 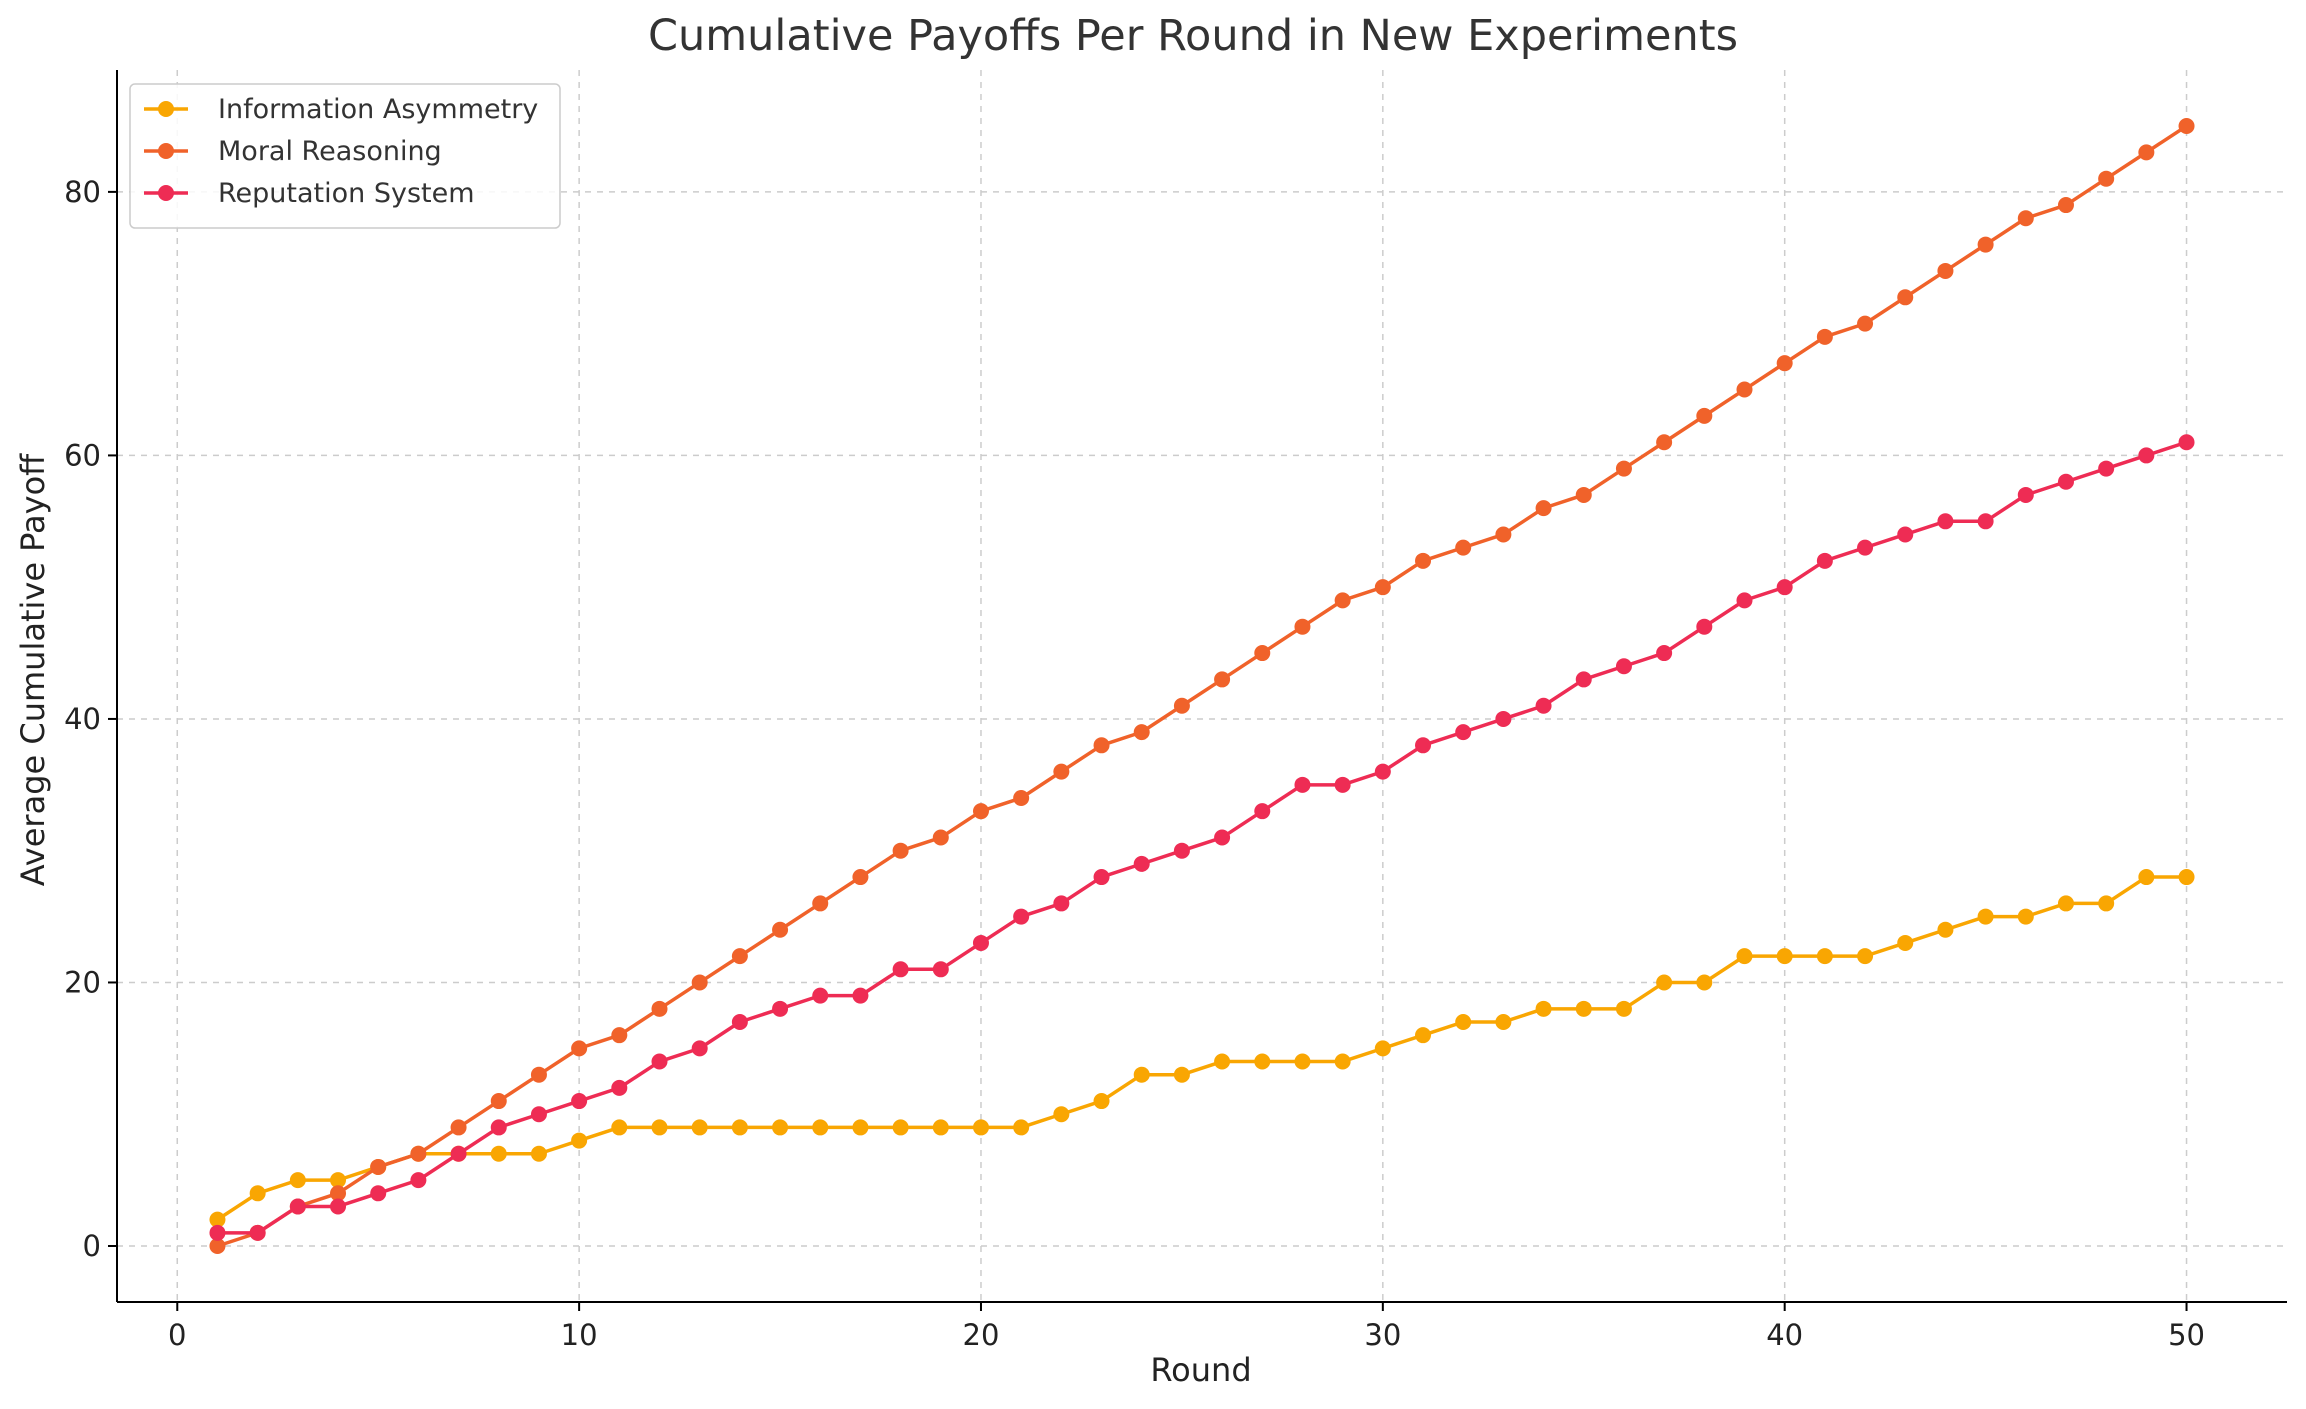 What do you see at coordinates (177, 1335) in the screenshot?
I see `x-tick-label: 0` at bounding box center [177, 1335].